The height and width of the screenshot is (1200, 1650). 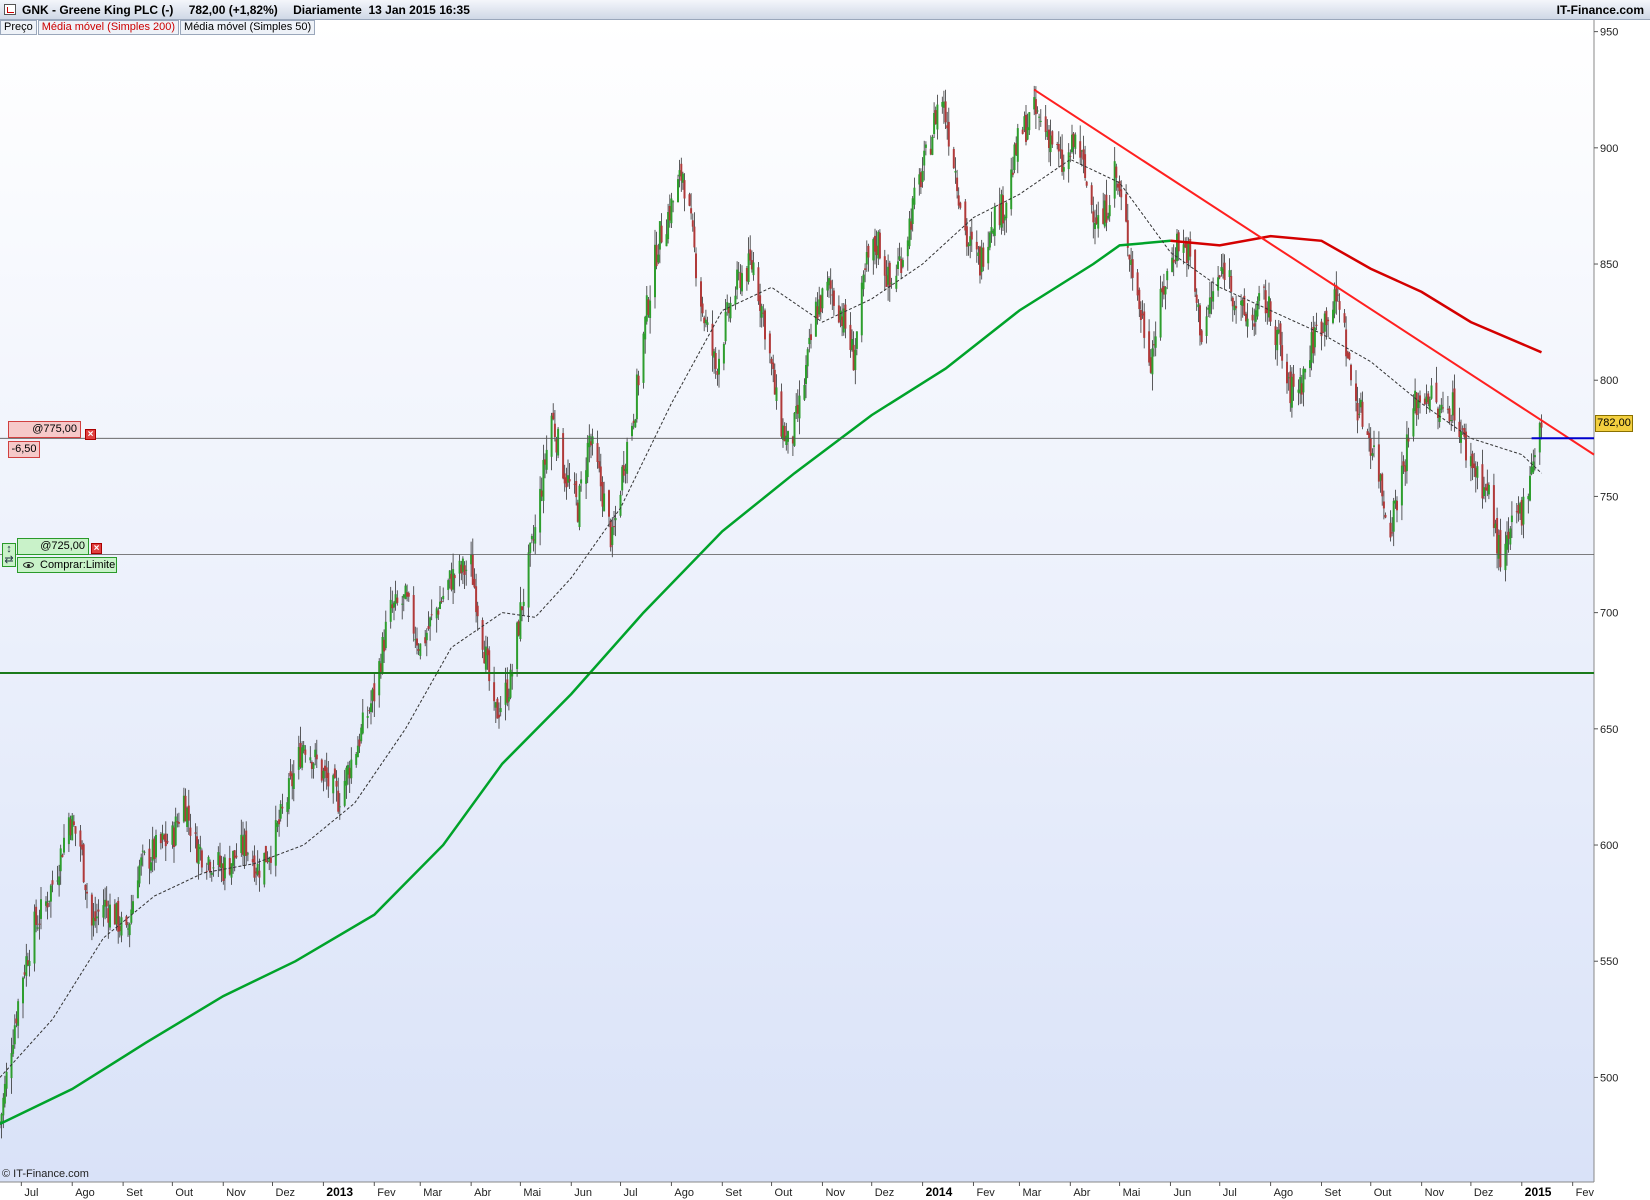 I want to click on price-tick-label: 700, so click(x=1609, y=614).